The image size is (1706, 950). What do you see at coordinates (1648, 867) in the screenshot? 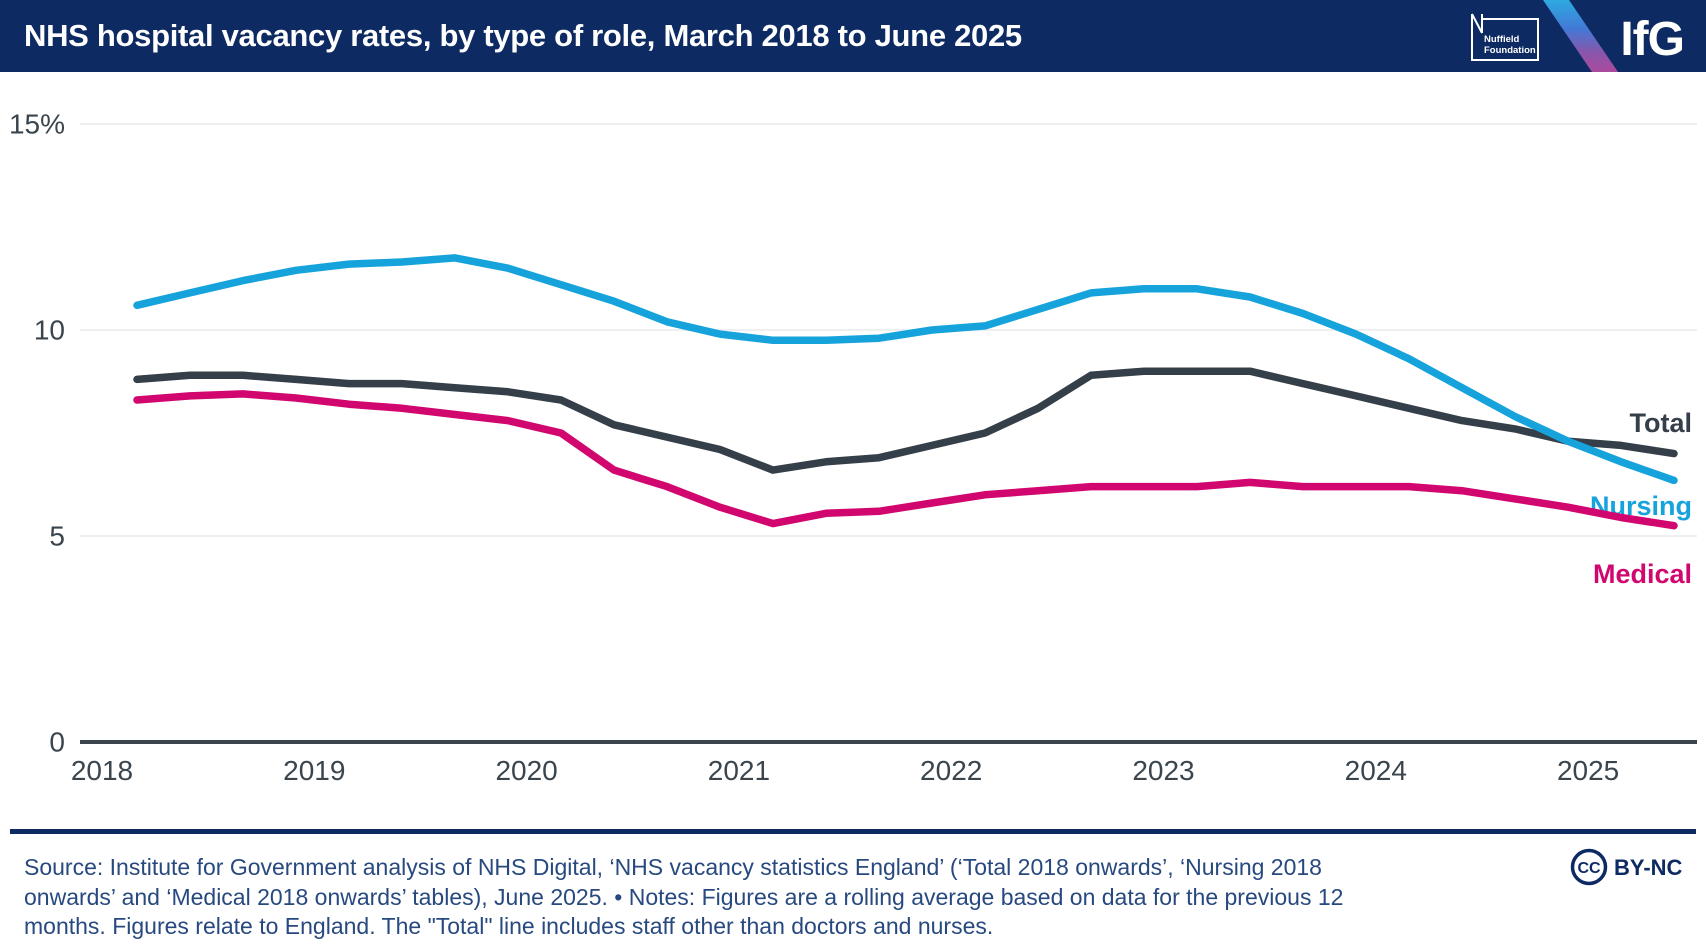
I see `license-label: BY-NC` at bounding box center [1648, 867].